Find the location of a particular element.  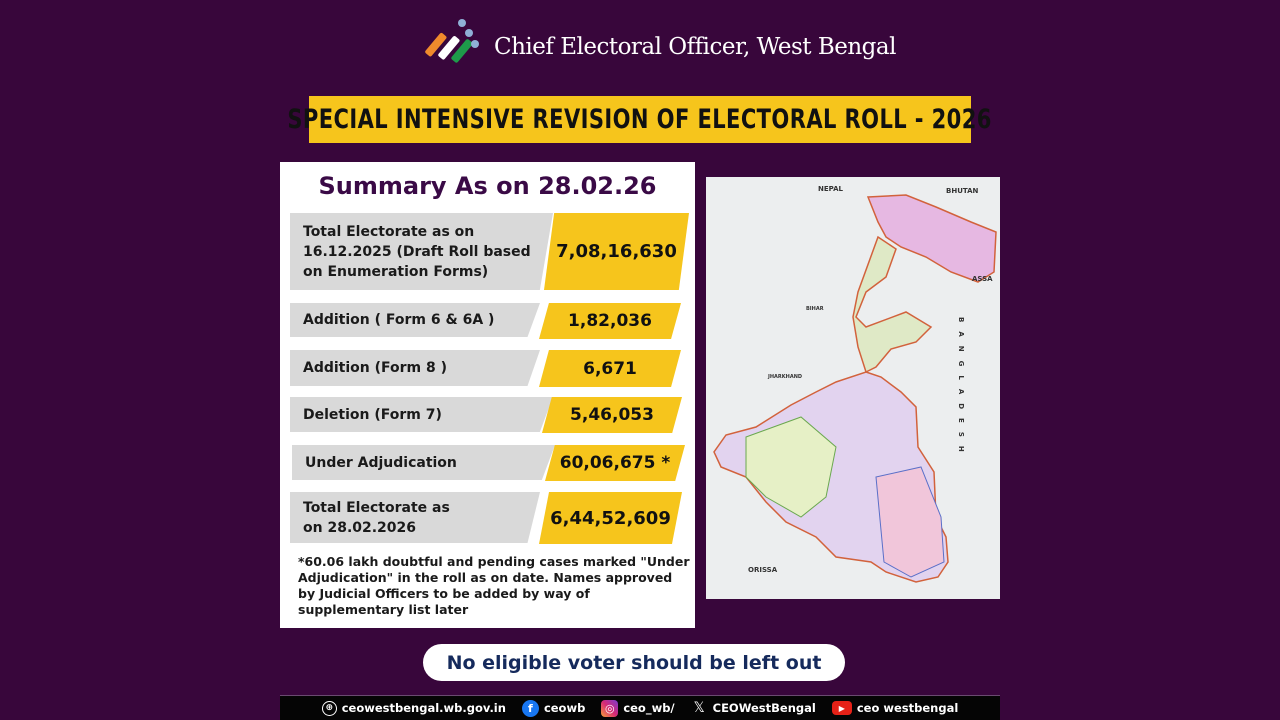

footer-facebook: f ceowb is located at coordinates (553, 708).